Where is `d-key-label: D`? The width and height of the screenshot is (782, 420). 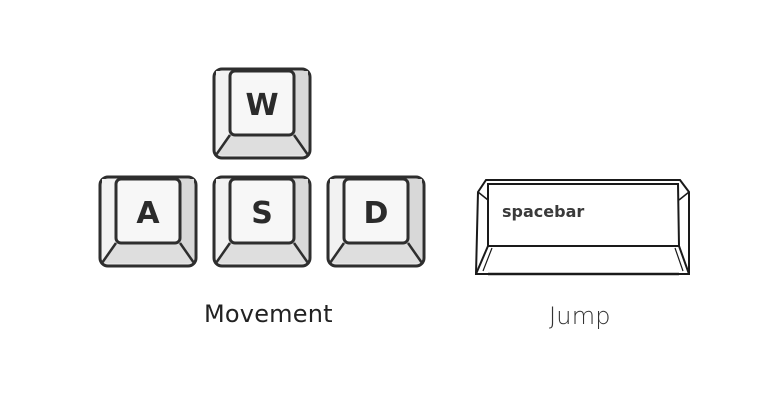 d-key-label: D is located at coordinates (376, 213).